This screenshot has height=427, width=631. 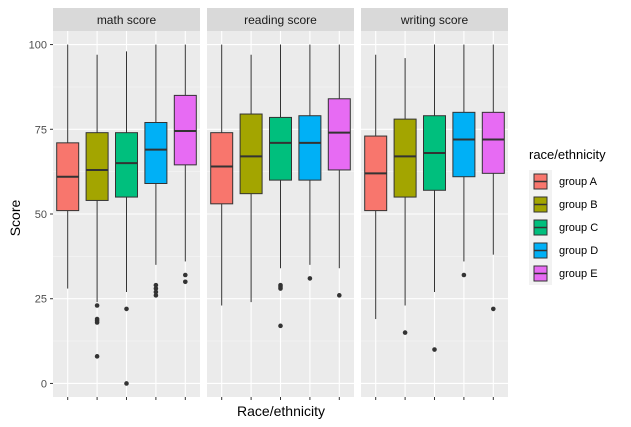 I want to click on y-tick-label: 100, so click(x=38, y=46).